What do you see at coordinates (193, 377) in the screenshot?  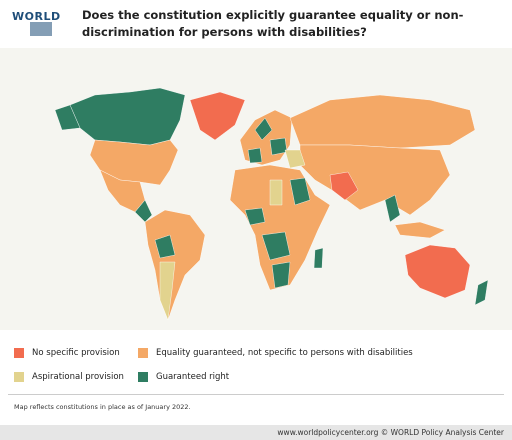 I see `legend-label: Guaranteed right` at bounding box center [193, 377].